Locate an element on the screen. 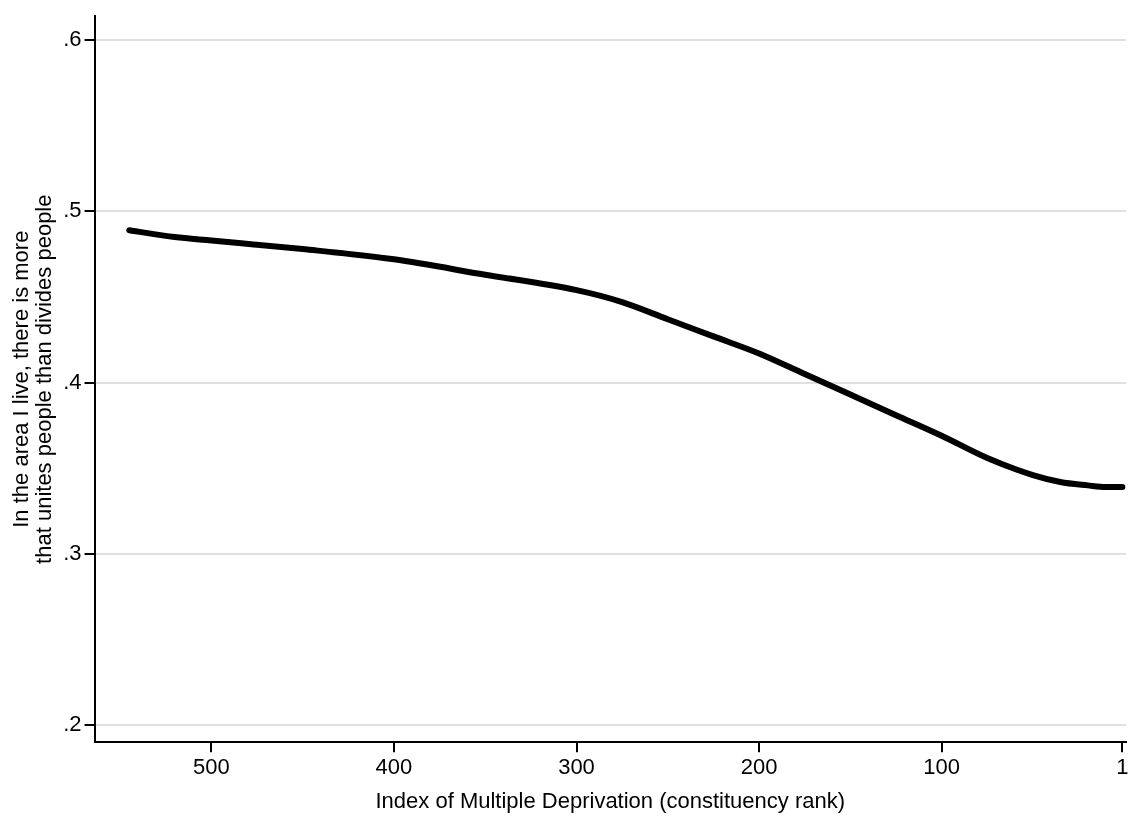  x-tick-label: 100 is located at coordinates (941, 767).